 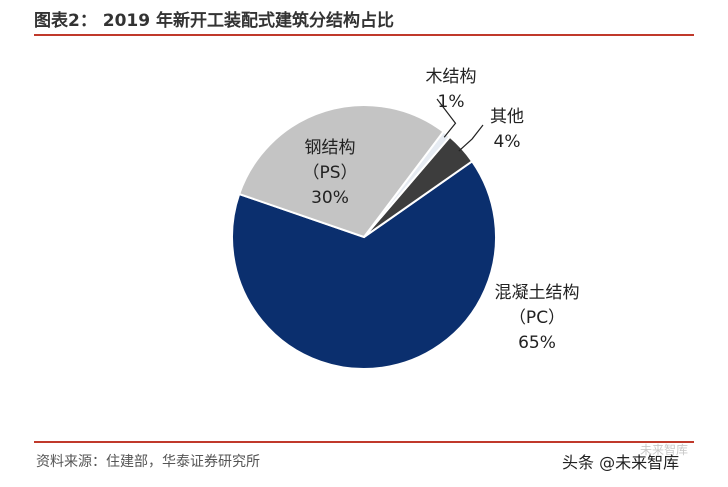 What do you see at coordinates (214, 21) in the screenshot?
I see `figure-title: 图表2： 2019 年新开工装配式建筑分结构占比` at bounding box center [214, 21].